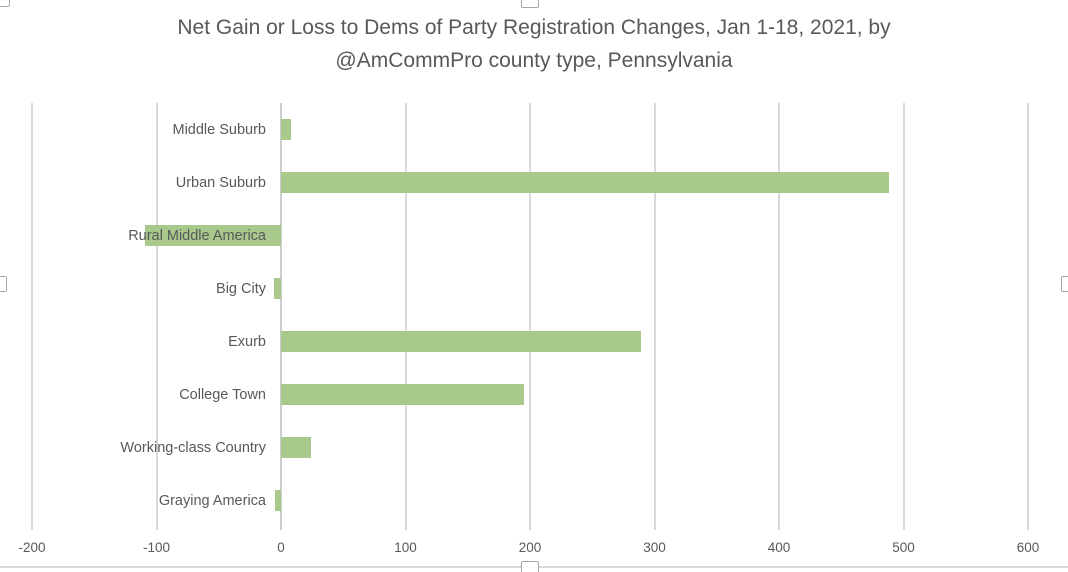 The width and height of the screenshot is (1068, 572). I want to click on category-label: Graying America, so click(212, 500).